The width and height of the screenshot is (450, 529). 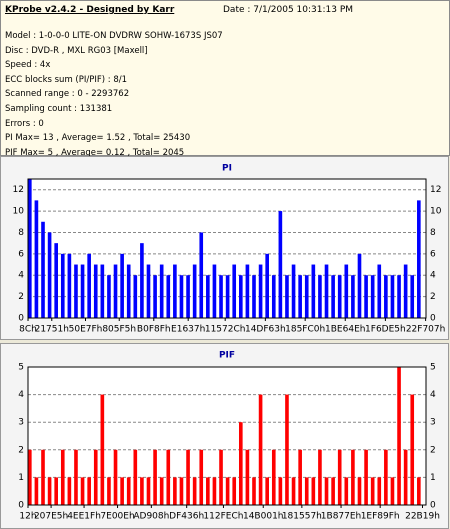 What do you see at coordinates (28, 330) in the screenshot?
I see `x-tick-label: 8Ch` at bounding box center [28, 330].